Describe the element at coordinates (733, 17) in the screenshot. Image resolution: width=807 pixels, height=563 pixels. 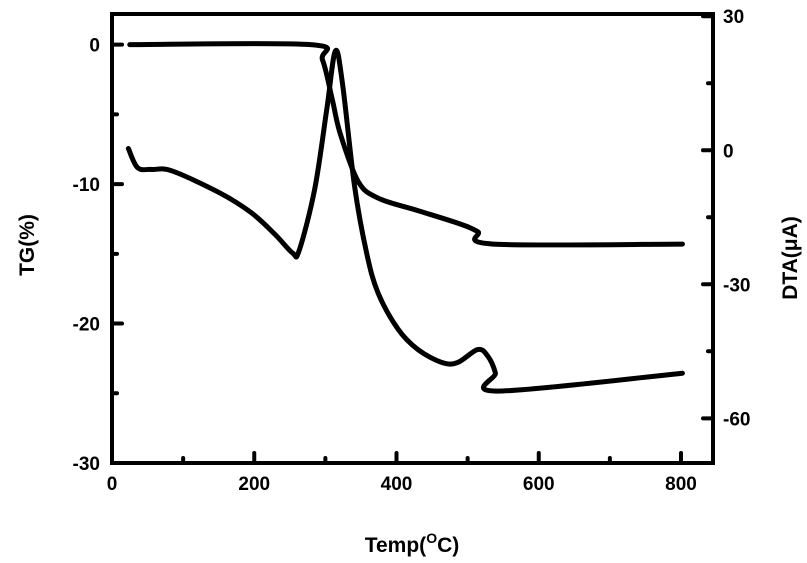
I see `y-right-tick-label: 30` at that location.